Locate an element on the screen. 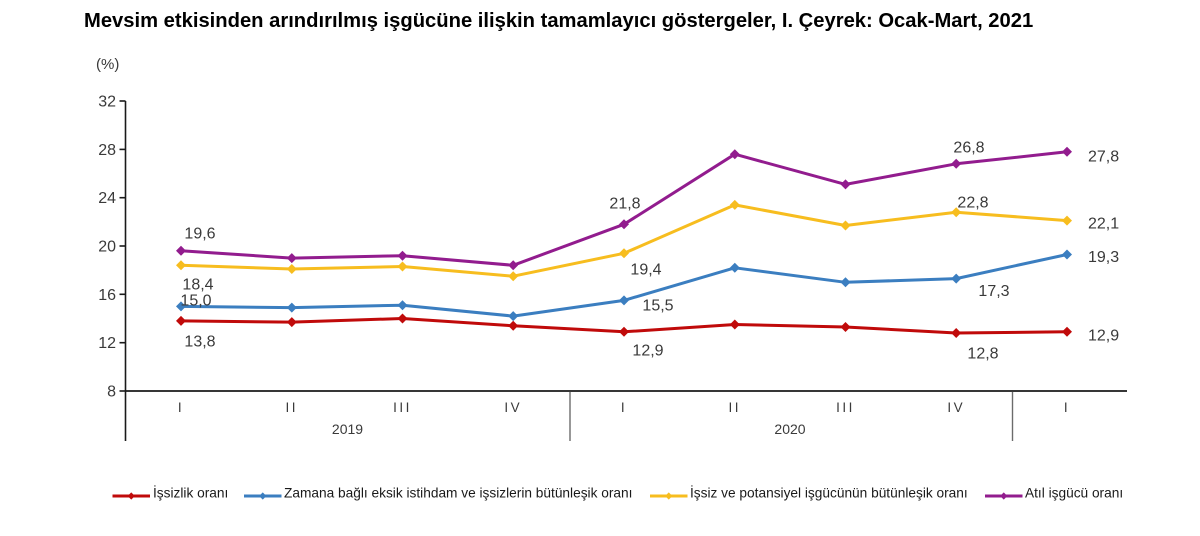  svg-text: 19,4 is located at coordinates (645, 270).